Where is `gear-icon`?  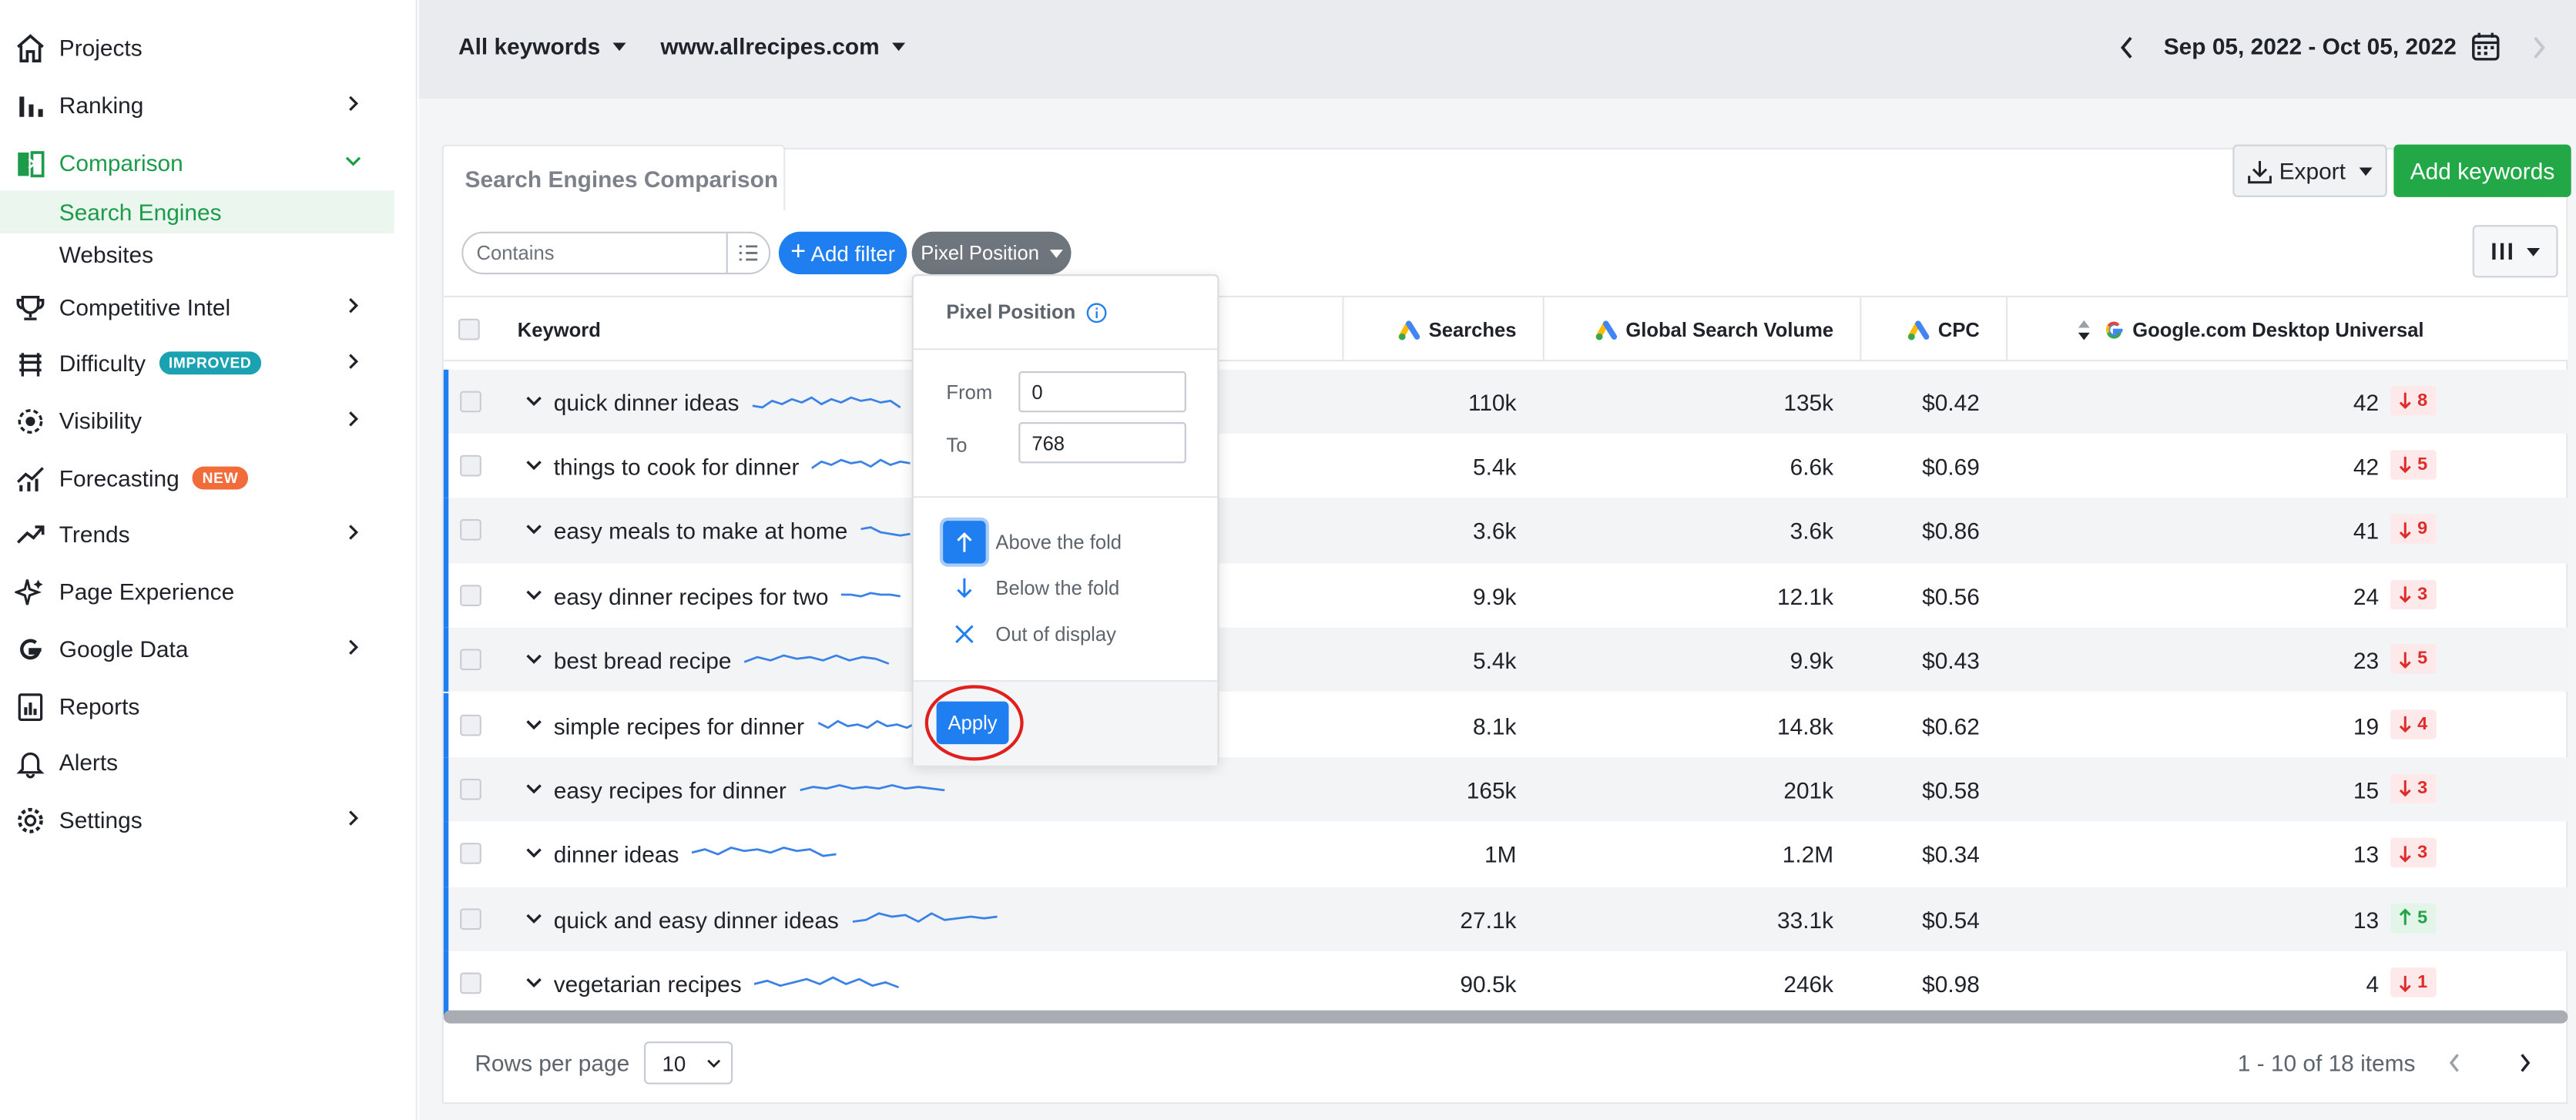 gear-icon is located at coordinates (29, 820).